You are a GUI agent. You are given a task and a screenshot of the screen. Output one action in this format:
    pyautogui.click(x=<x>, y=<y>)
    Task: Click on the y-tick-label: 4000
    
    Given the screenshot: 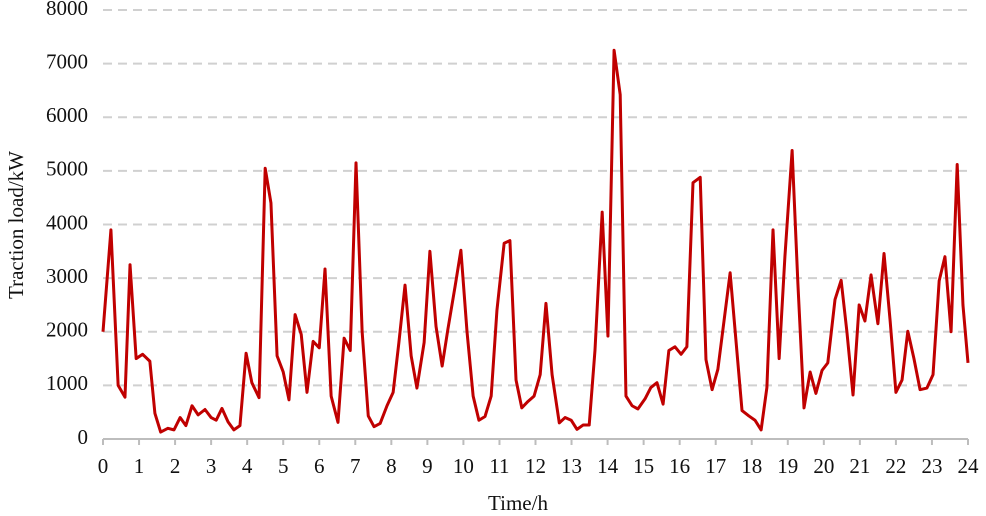 What is the action you would take?
    pyautogui.click(x=67, y=222)
    